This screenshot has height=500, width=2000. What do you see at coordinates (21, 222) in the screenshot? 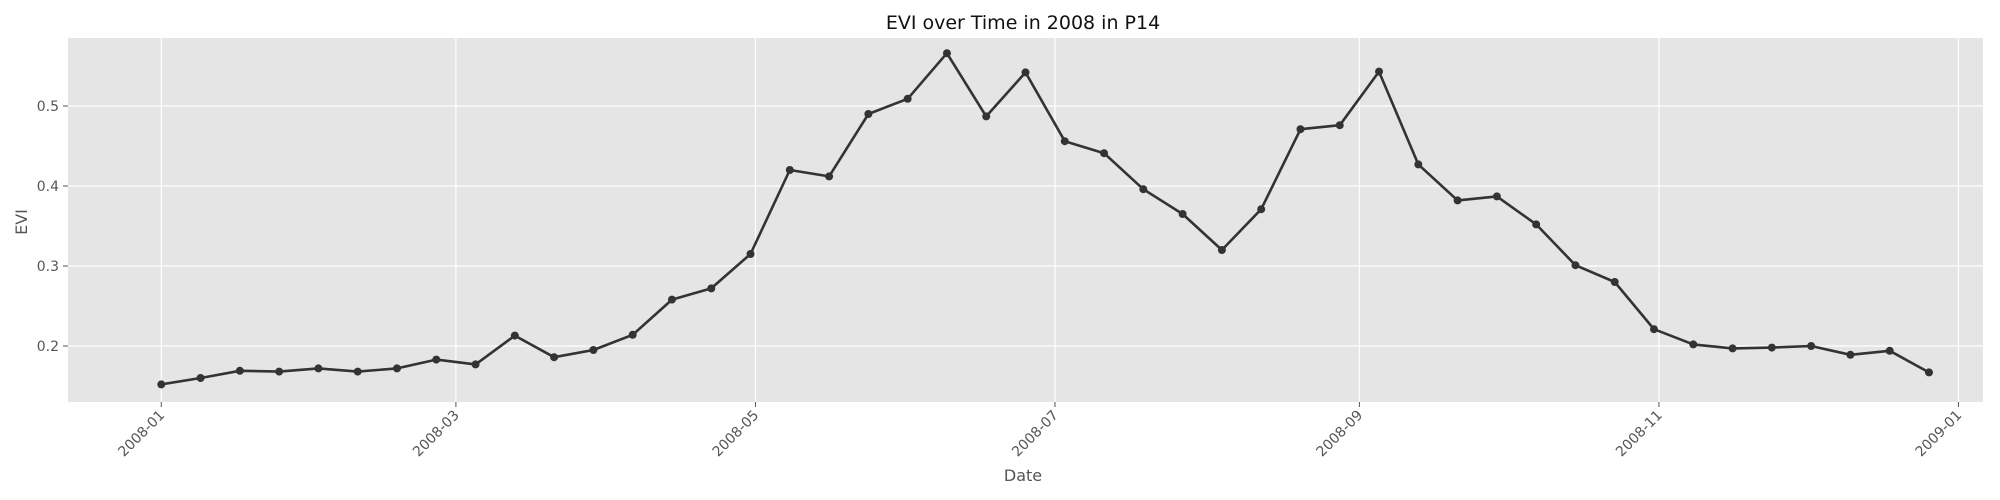
I see `y-axis-label: EVI` at bounding box center [21, 222].